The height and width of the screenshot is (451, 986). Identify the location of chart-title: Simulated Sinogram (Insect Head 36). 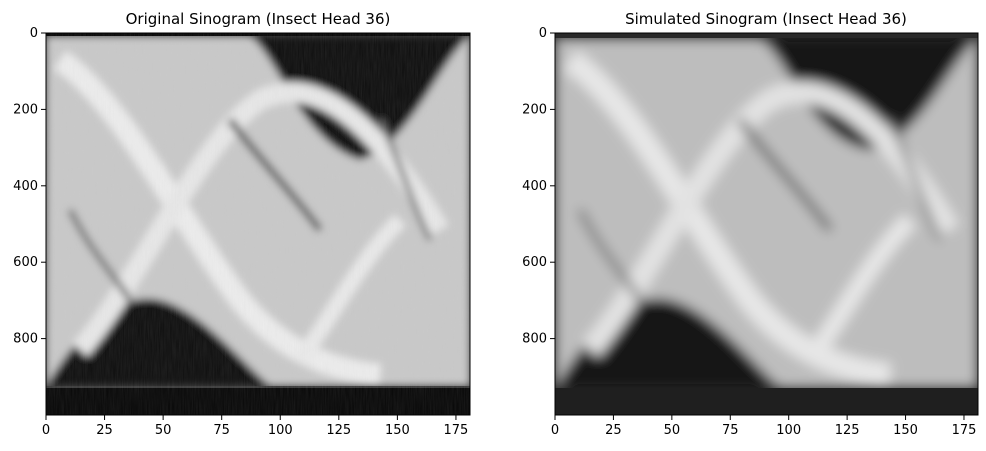
(766, 19).